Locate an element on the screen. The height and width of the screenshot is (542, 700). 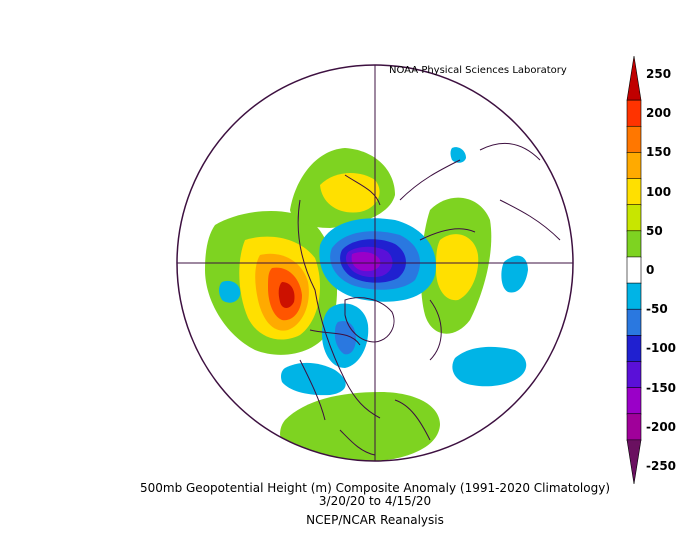
atlantic-negative-anomaly is located at coordinates (313, 379).